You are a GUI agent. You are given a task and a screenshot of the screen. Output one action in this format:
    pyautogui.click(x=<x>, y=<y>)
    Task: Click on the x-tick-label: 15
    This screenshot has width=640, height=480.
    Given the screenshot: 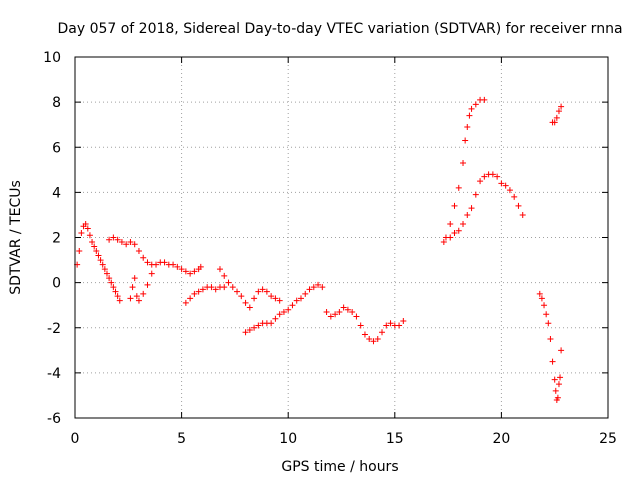 What is the action you would take?
    pyautogui.click(x=395, y=439)
    